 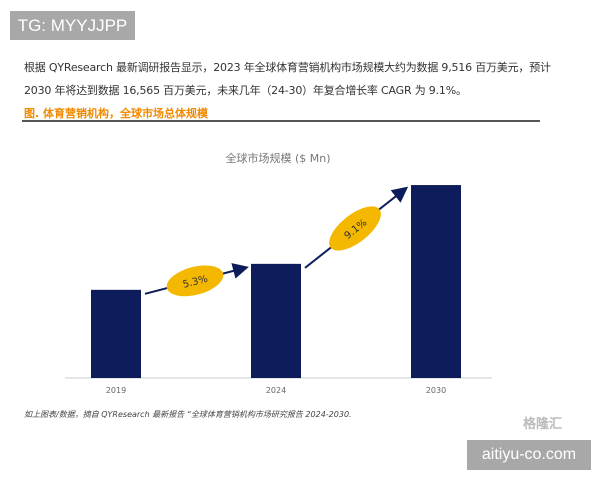 I want to click on watermark-top: TG: MYYJJPP, so click(x=72, y=25).